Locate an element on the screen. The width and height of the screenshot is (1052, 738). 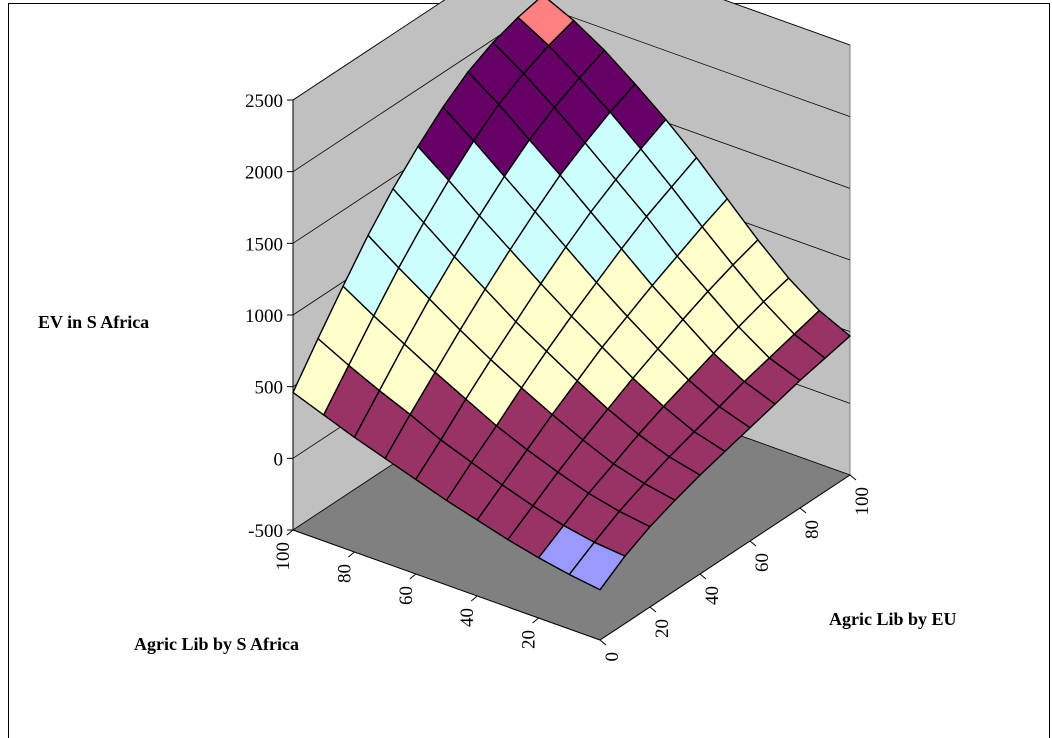
x-tick-label-2: 40 is located at coordinates (712, 595).